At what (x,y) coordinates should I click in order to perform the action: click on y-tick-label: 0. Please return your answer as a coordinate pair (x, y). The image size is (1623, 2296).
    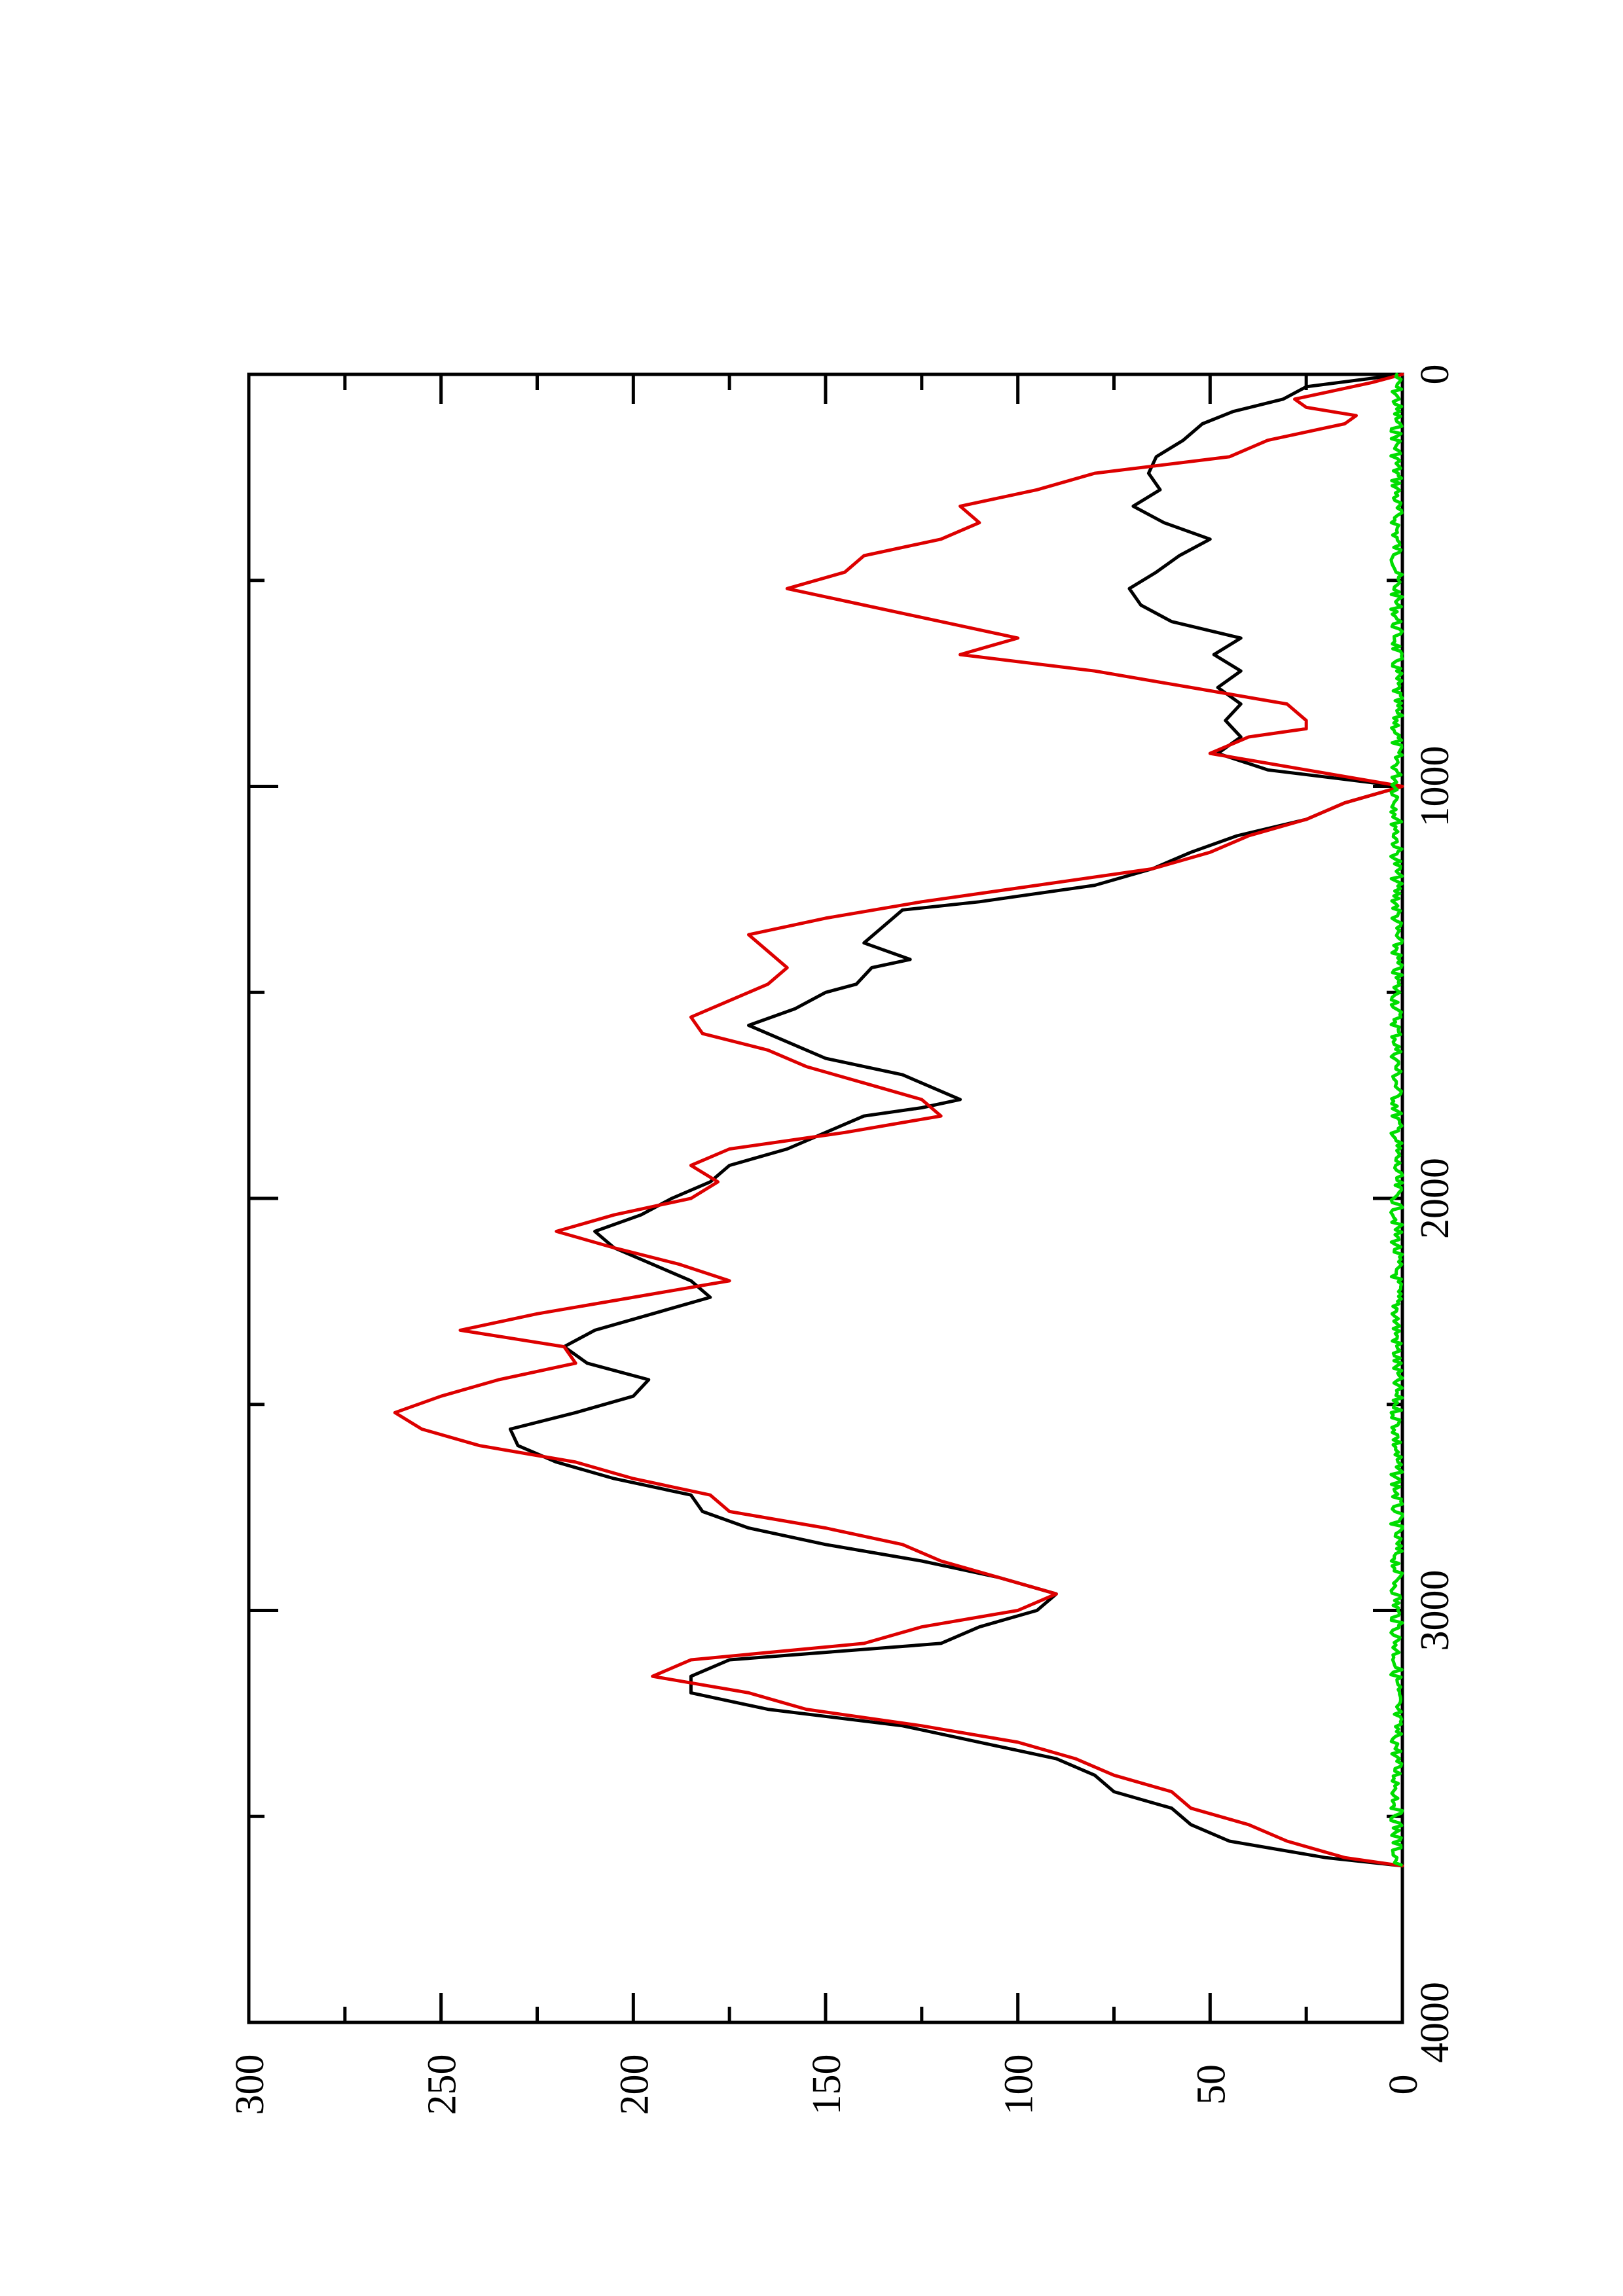
    Looking at the image, I should click on (1403, 2085).